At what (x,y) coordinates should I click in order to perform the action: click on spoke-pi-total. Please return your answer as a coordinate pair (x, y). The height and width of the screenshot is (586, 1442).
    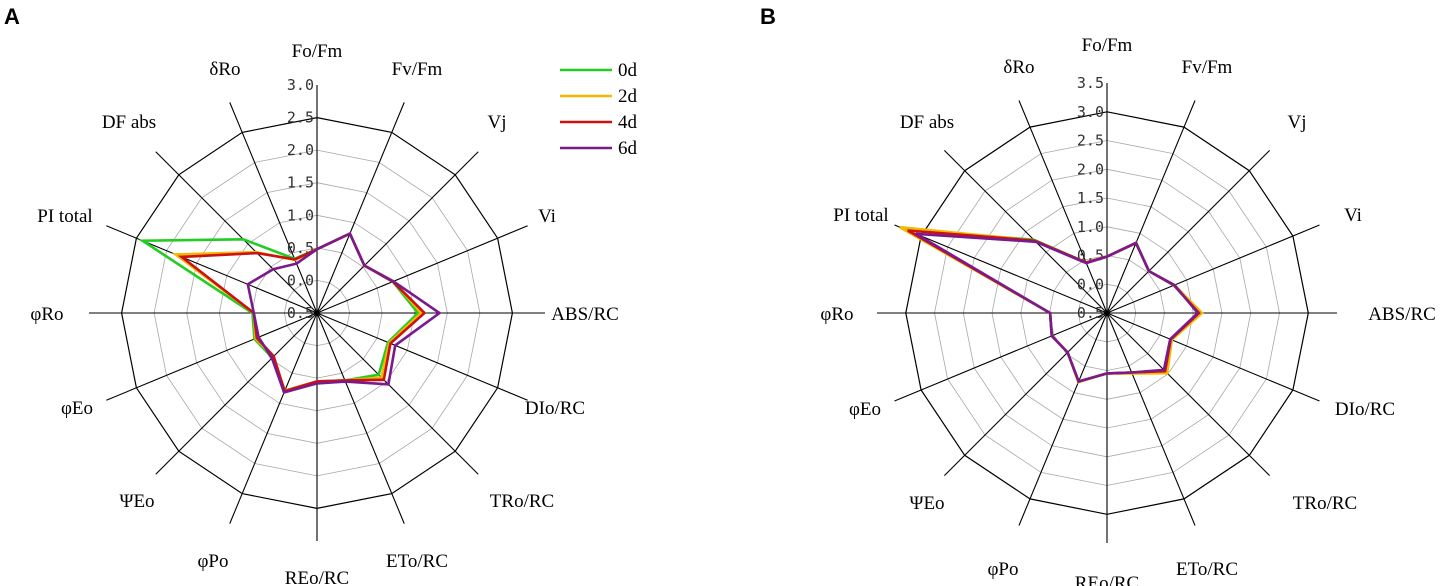
    Looking at the image, I should click on (1001, 269).